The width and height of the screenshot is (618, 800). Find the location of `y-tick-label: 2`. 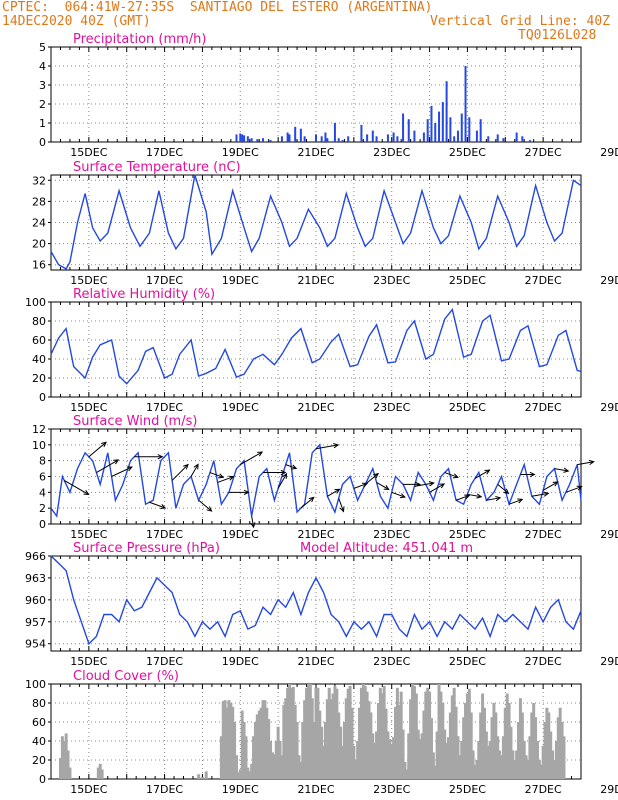

y-tick-label: 2 is located at coordinates (42, 104).